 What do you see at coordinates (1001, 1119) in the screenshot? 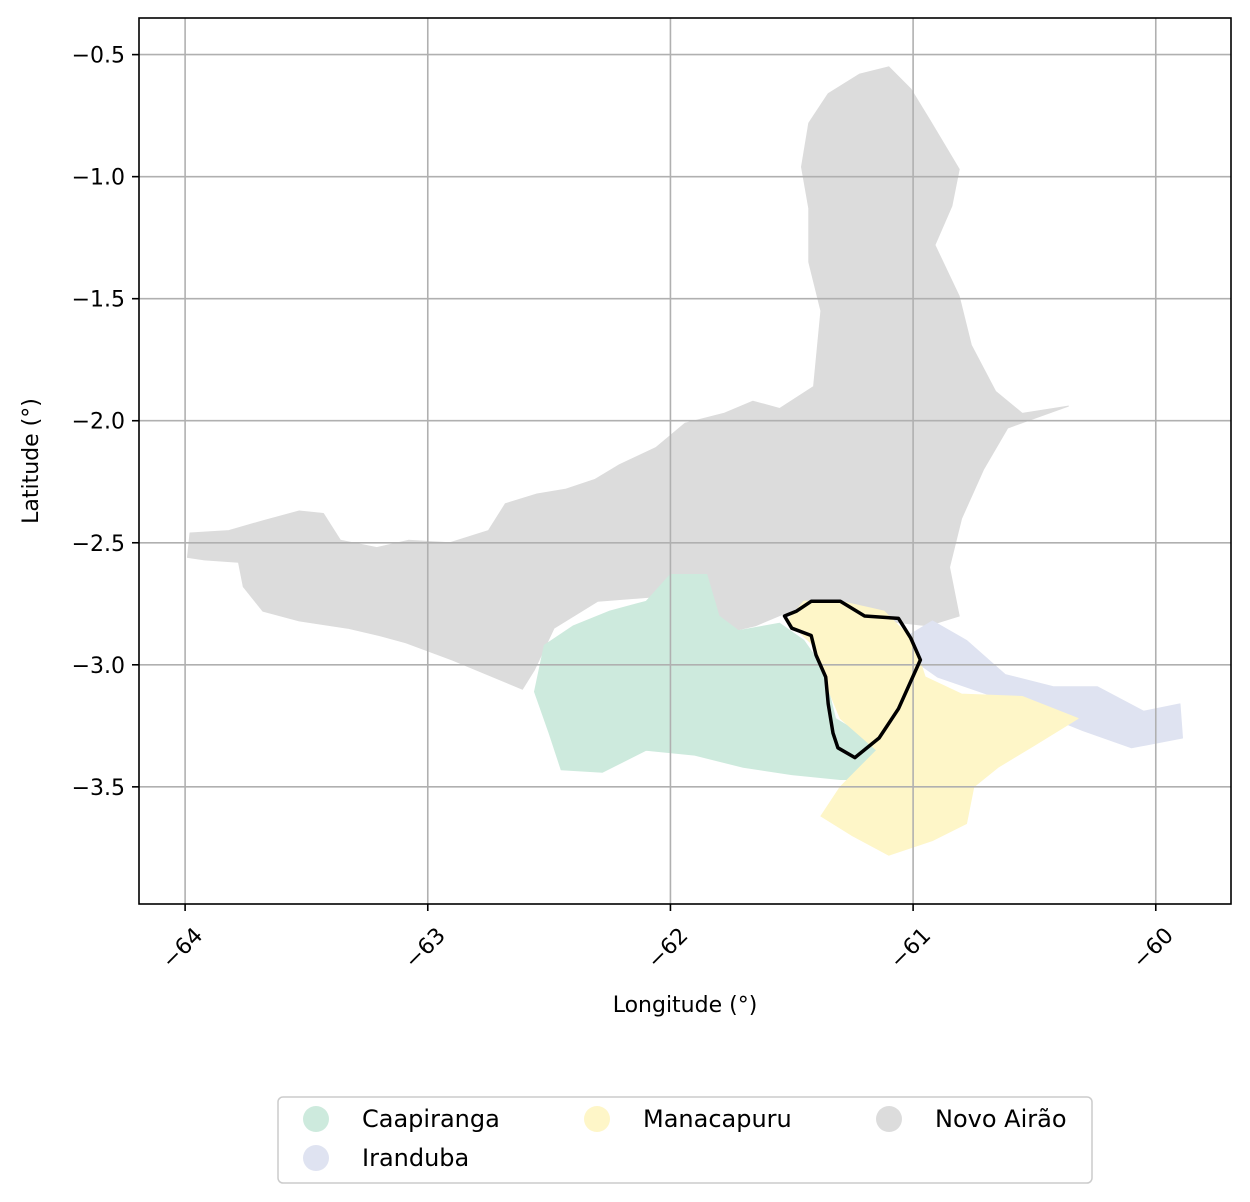
I see `legend-label-novo-airao: Novo Airão` at bounding box center [1001, 1119].